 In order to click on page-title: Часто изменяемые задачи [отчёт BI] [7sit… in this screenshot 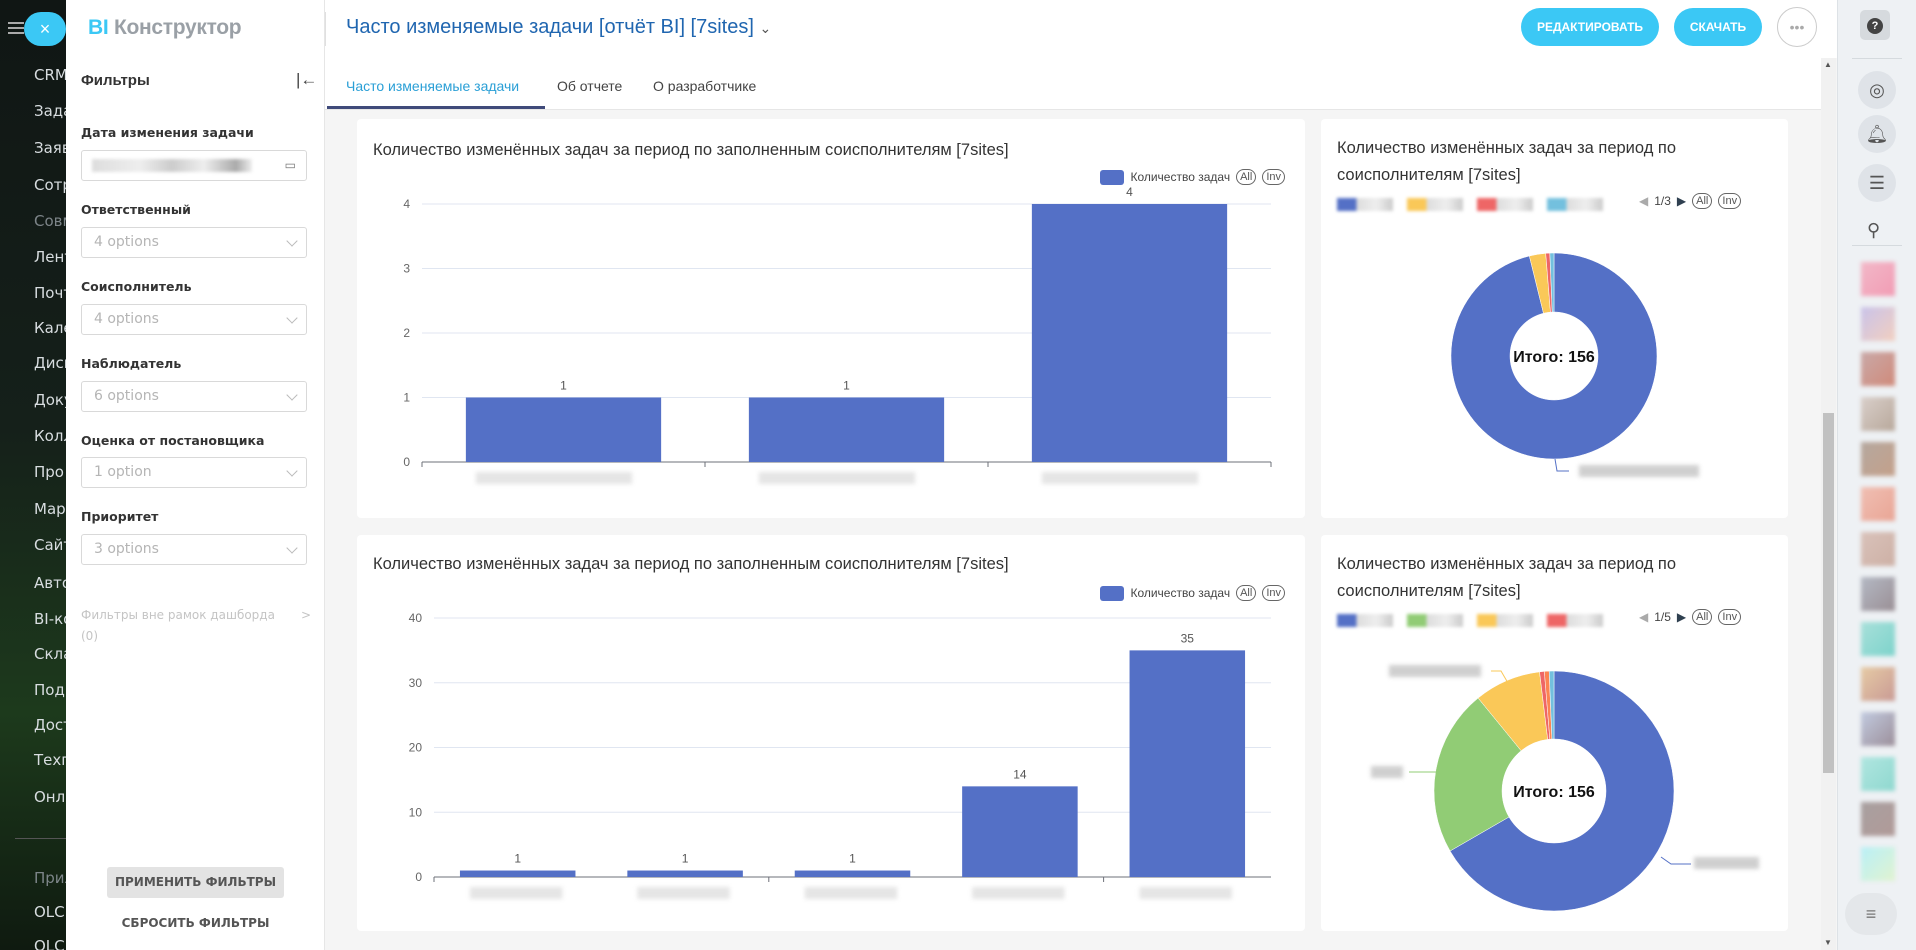, I will do `click(558, 27)`.